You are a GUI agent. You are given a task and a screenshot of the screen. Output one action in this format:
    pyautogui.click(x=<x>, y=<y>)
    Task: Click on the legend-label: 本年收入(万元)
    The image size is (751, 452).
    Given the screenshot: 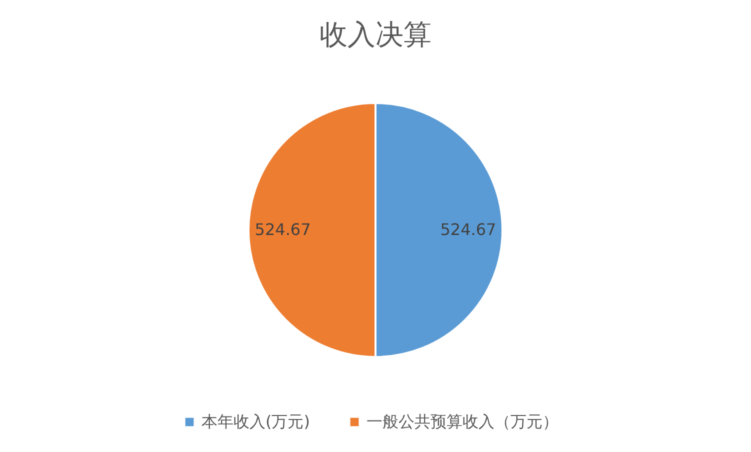 What is the action you would take?
    pyautogui.click(x=256, y=421)
    